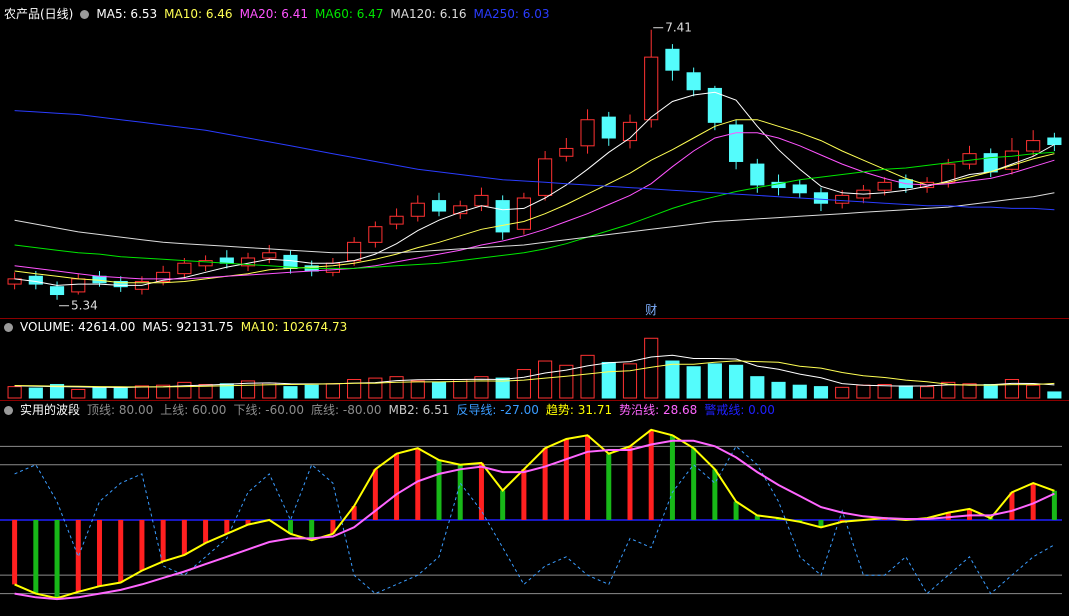  Describe the element at coordinates (349, 14) in the screenshot. I see `legend-entry: MA60: 6.47` at that location.